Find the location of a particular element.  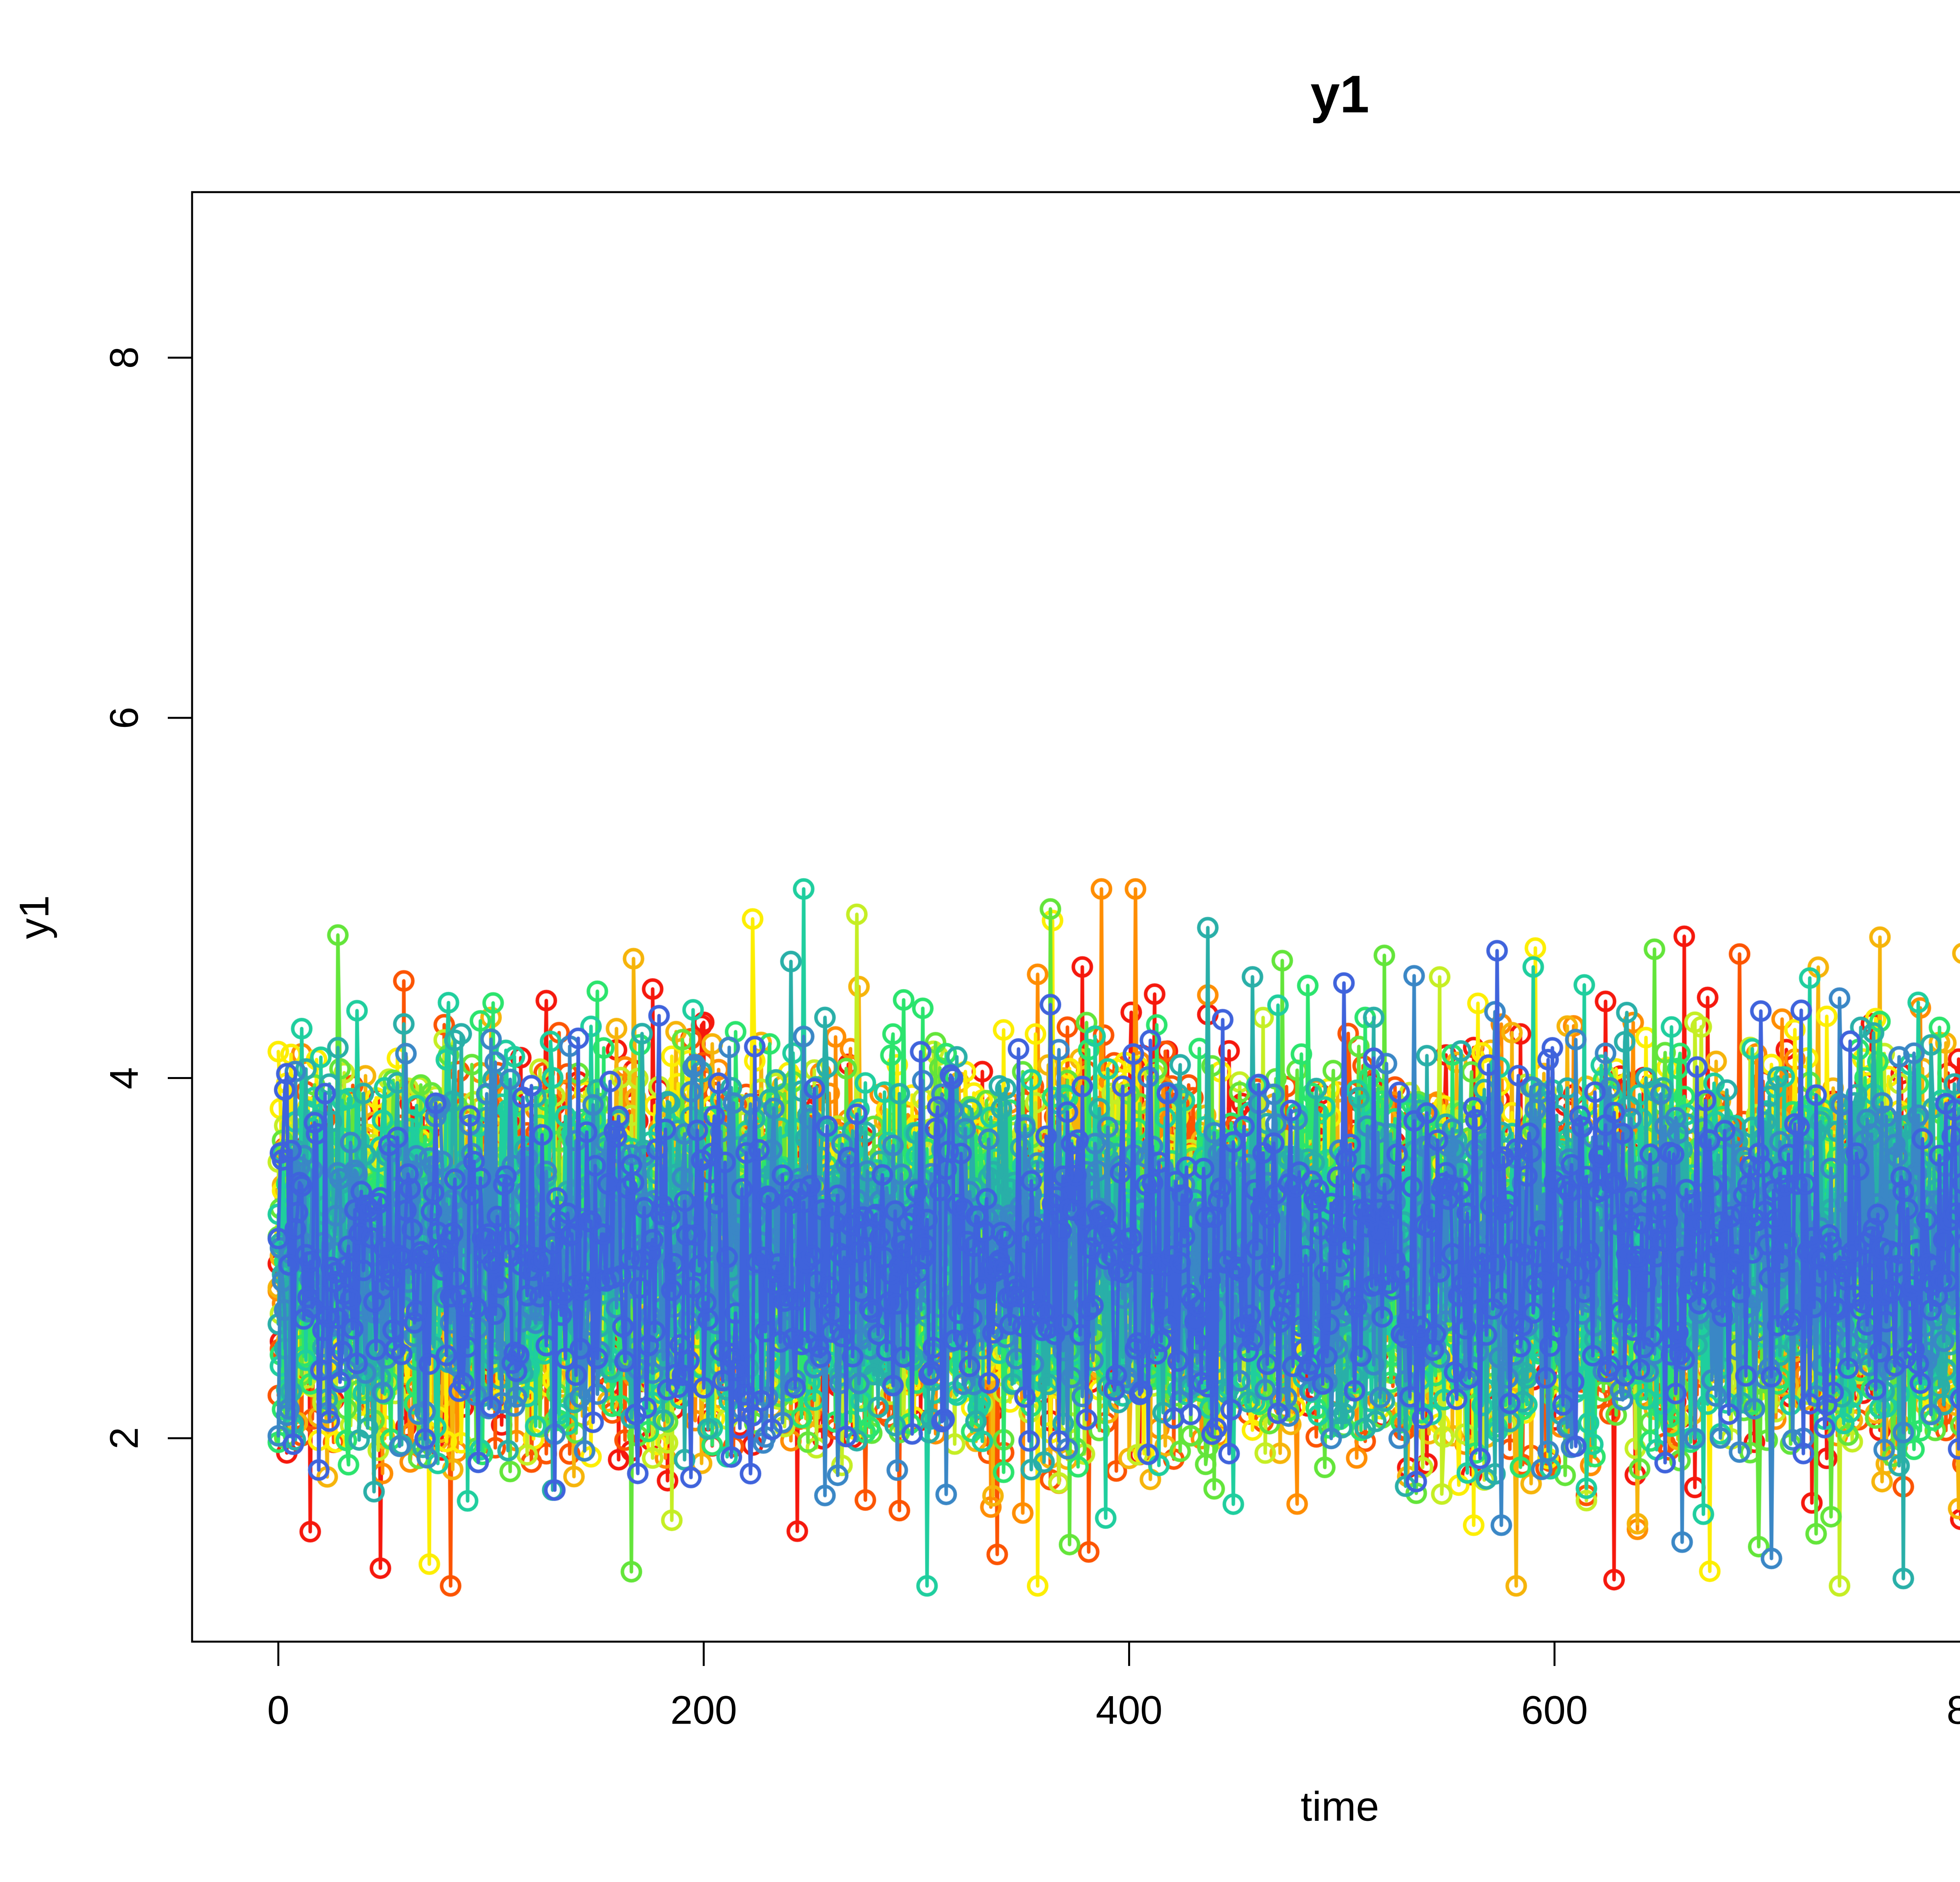

y-axis-label: y1 is located at coordinates (34, 917).